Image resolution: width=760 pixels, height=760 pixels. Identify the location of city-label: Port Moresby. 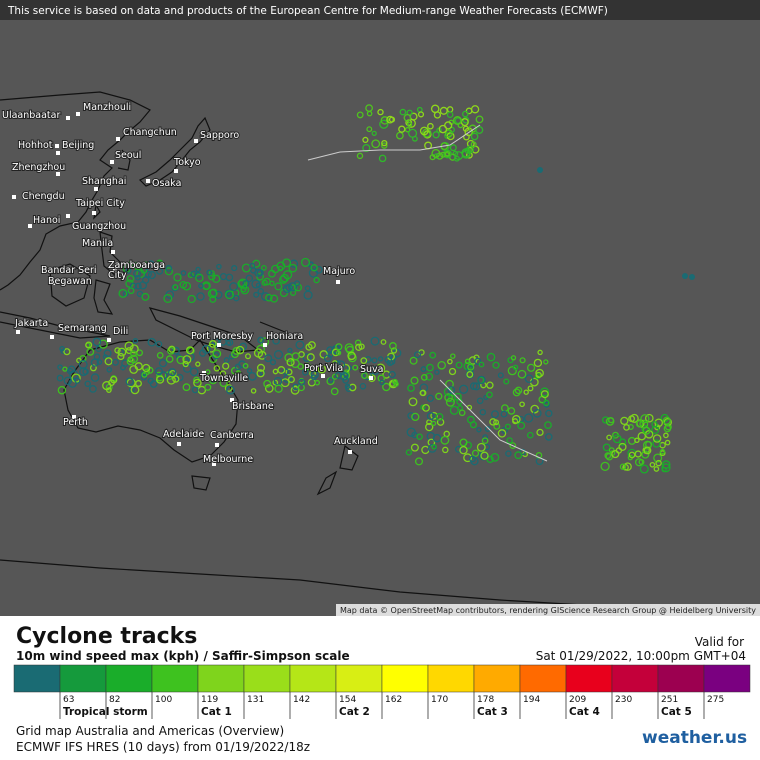
(222, 336).